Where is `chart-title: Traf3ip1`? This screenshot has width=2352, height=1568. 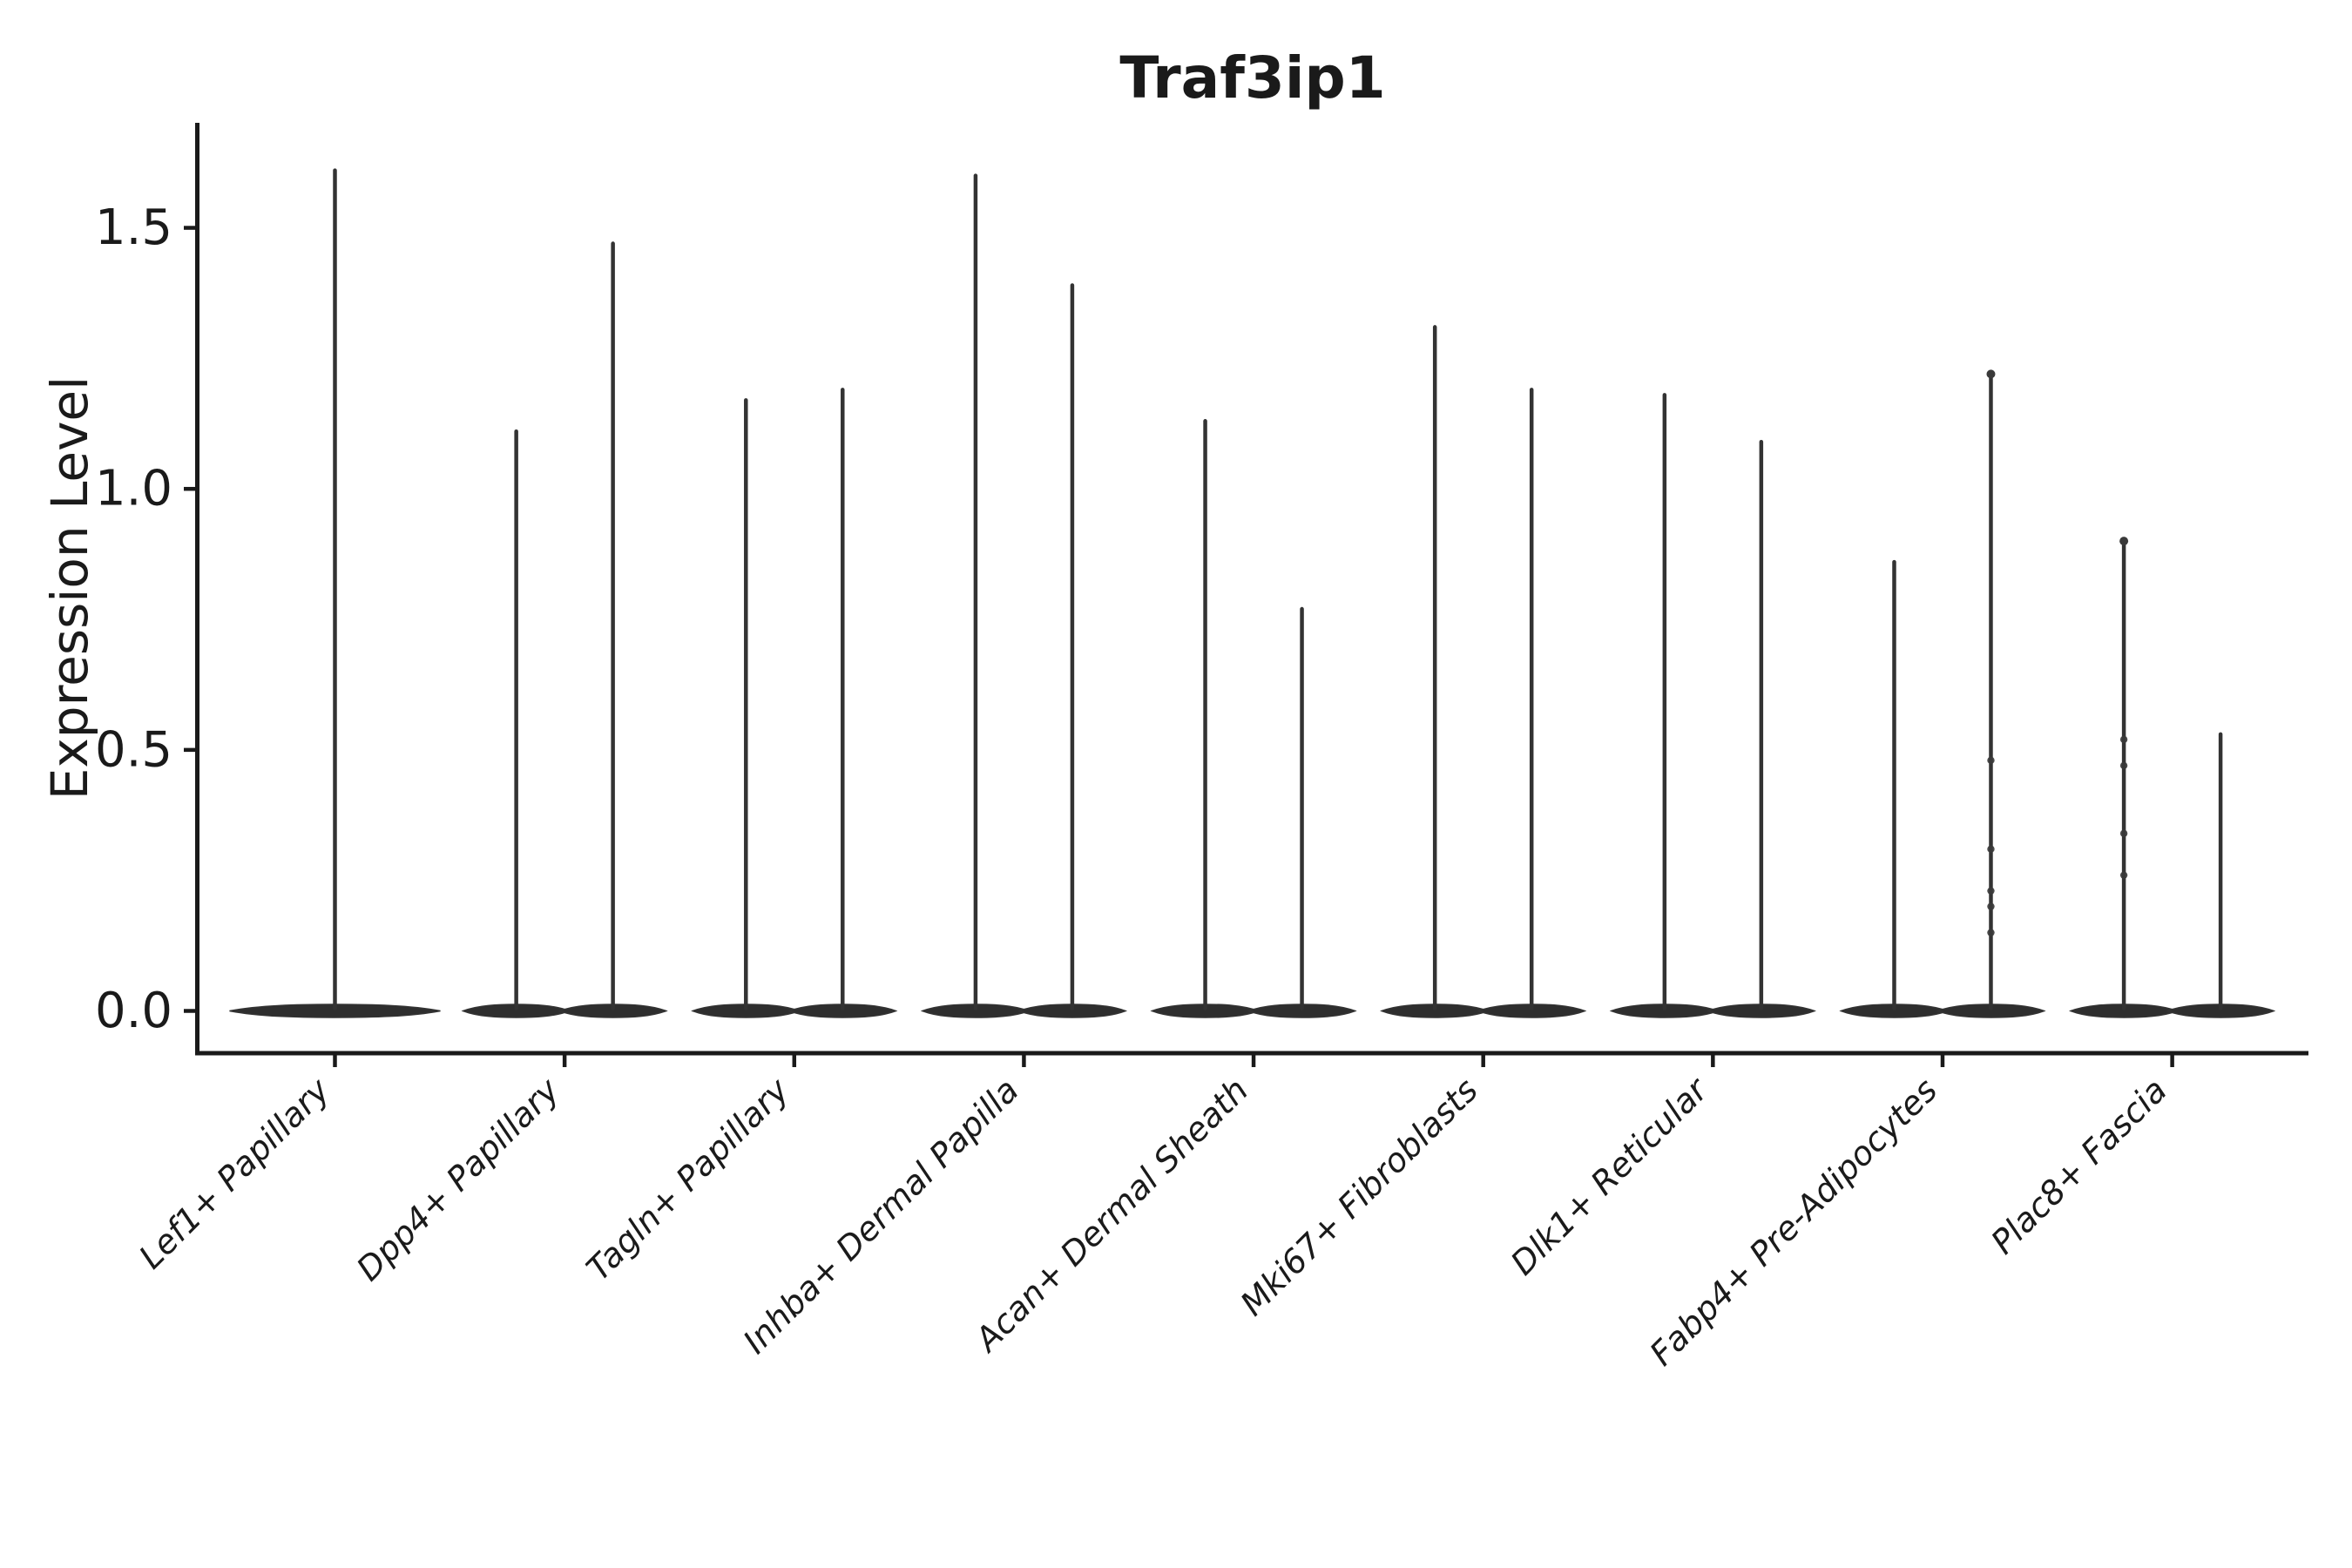
chart-title: Traf3ip1 is located at coordinates (1252, 78).